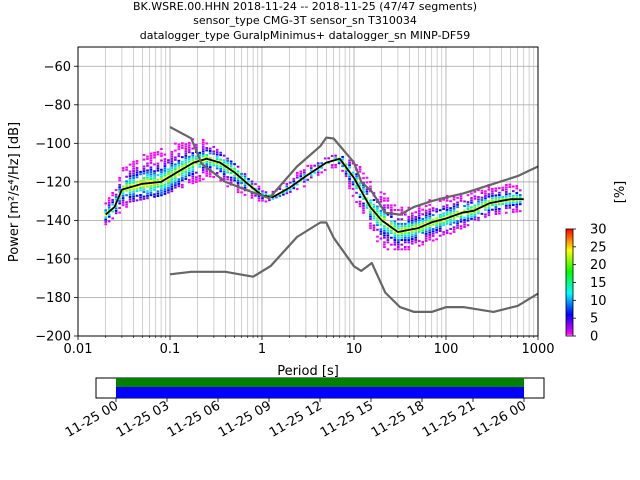 The width and height of the screenshot is (640, 480). Describe the element at coordinates (57, 67) in the screenshot. I see `y-tick-label: −60` at that location.